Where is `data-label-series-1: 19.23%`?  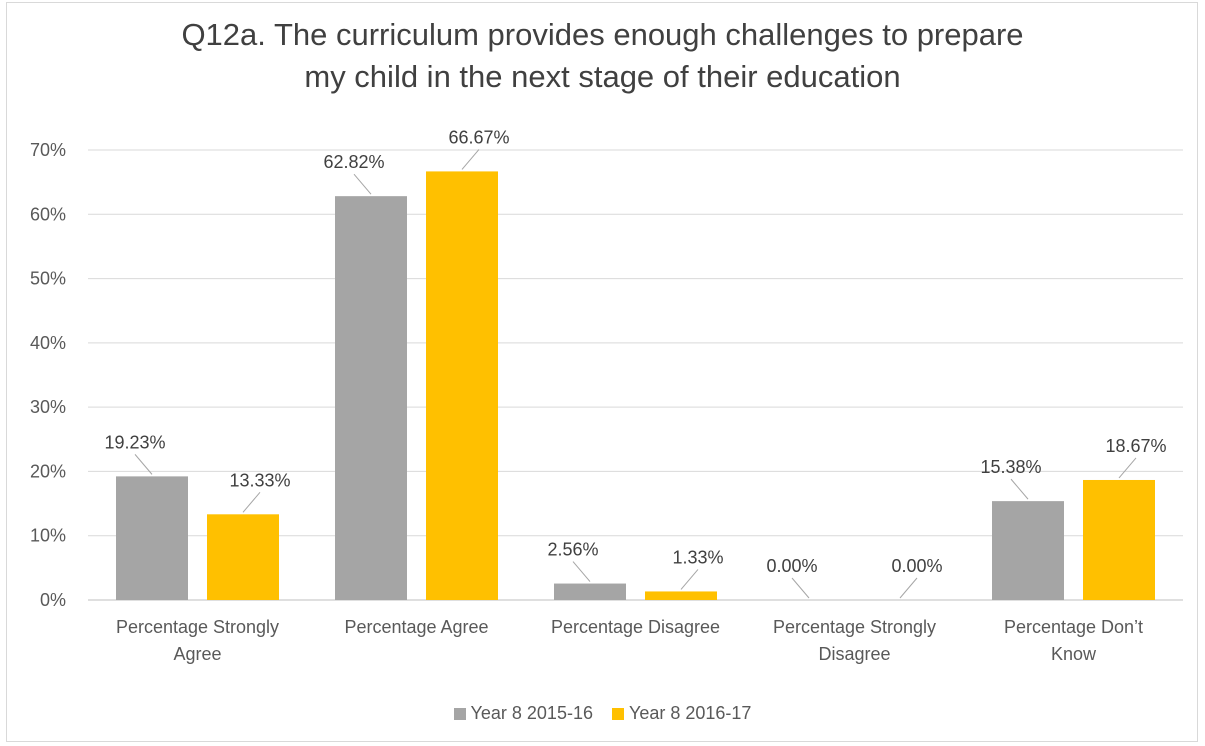 data-label-series-1: 19.23% is located at coordinates (134, 442).